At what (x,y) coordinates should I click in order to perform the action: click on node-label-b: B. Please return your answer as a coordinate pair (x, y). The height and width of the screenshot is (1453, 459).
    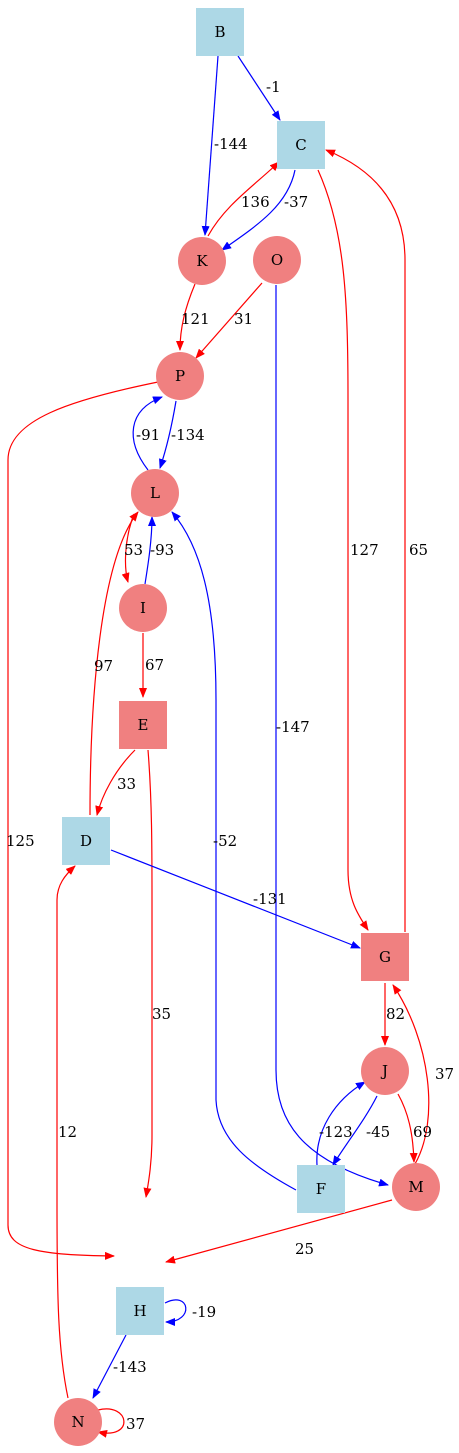
    Looking at the image, I should click on (219, 32).